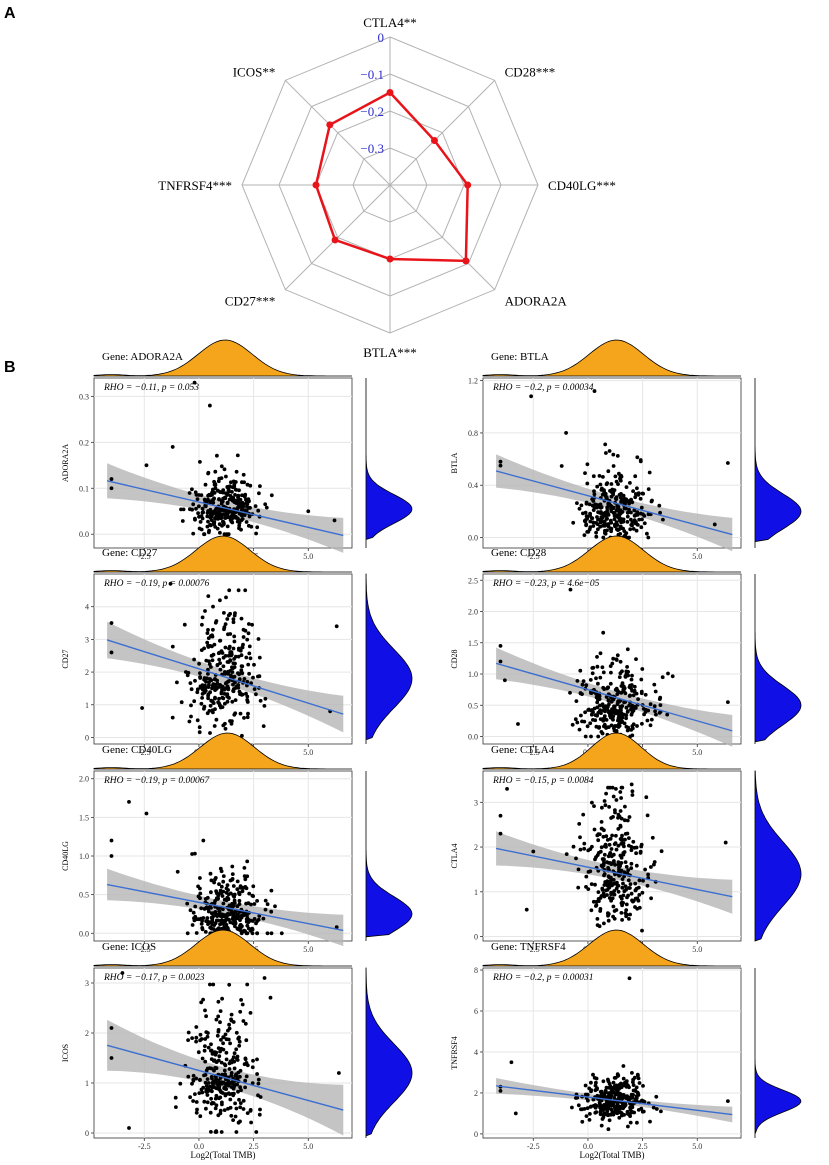 The width and height of the screenshot is (829, 1165). Describe the element at coordinates (254, 71) in the screenshot. I see `radar-axis-label: ICOS**` at that location.